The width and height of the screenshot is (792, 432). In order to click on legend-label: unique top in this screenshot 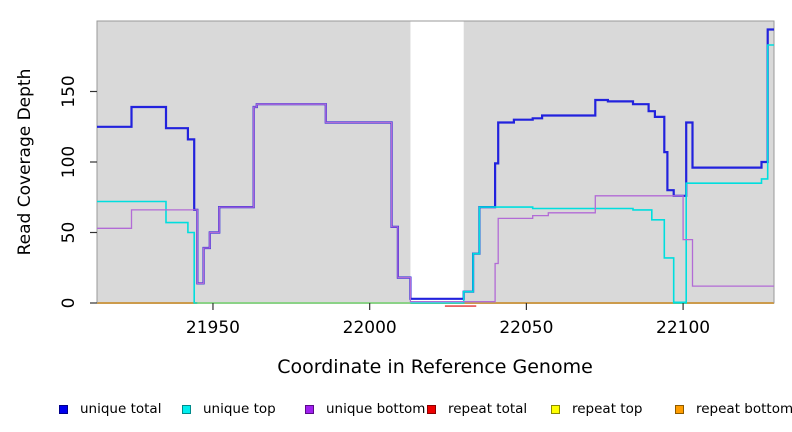, I will do `click(239, 409)`.